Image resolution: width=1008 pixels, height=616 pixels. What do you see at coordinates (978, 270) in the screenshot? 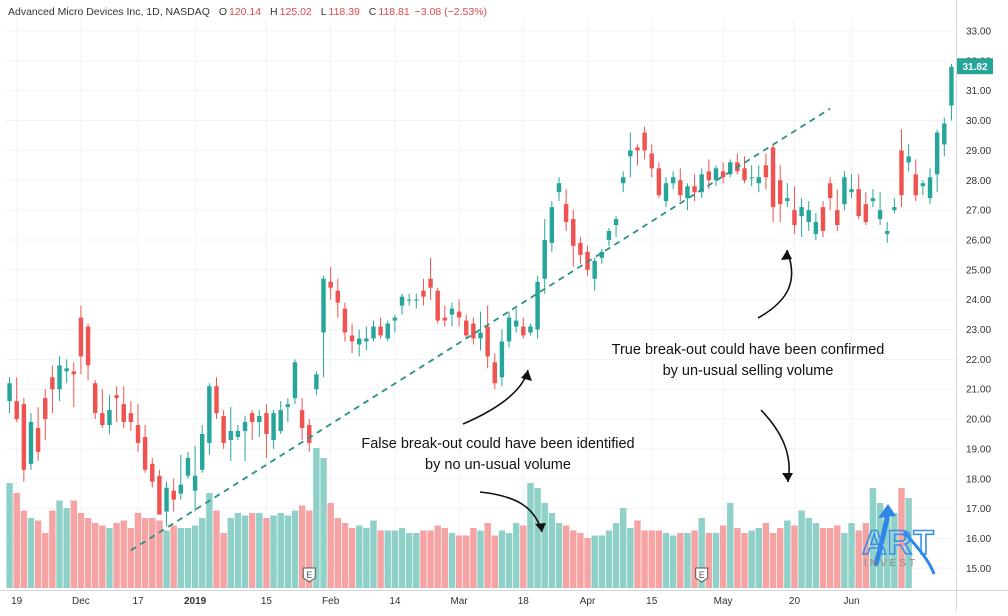
I see `y-tick-label-10: 25.00` at bounding box center [978, 270].